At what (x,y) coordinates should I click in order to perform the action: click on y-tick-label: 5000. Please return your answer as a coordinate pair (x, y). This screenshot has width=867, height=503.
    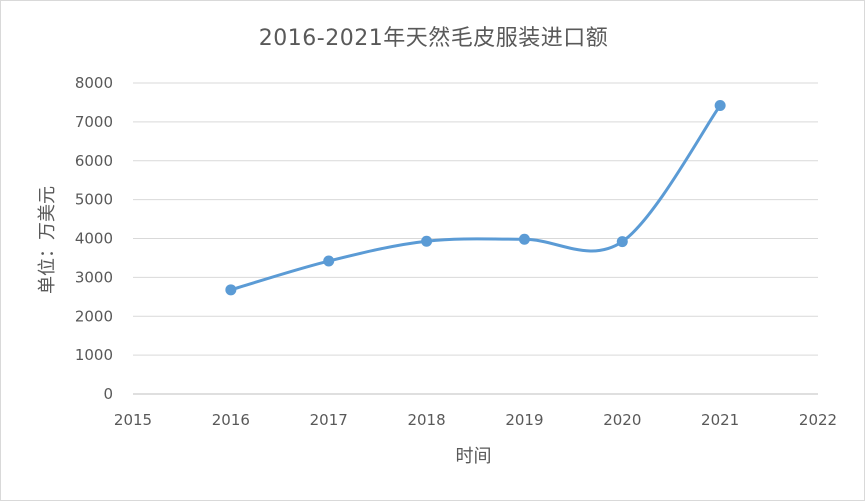
    Looking at the image, I should click on (94, 200).